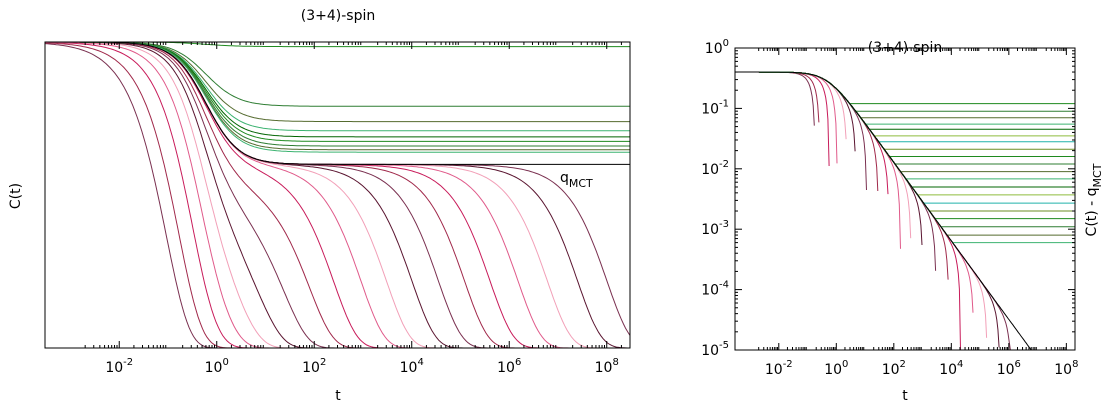 The height and width of the screenshot is (405, 1102). What do you see at coordinates (607, 366) in the screenshot?
I see `left-x-tick-label: 10⁸` at bounding box center [607, 366].